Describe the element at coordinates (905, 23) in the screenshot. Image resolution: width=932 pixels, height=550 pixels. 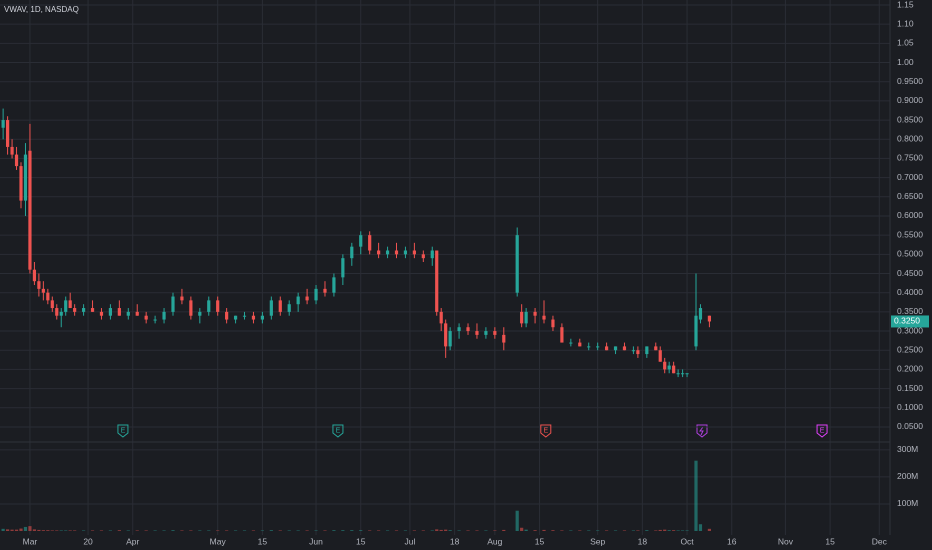
I see `y-tick-label: 1.10` at that location.